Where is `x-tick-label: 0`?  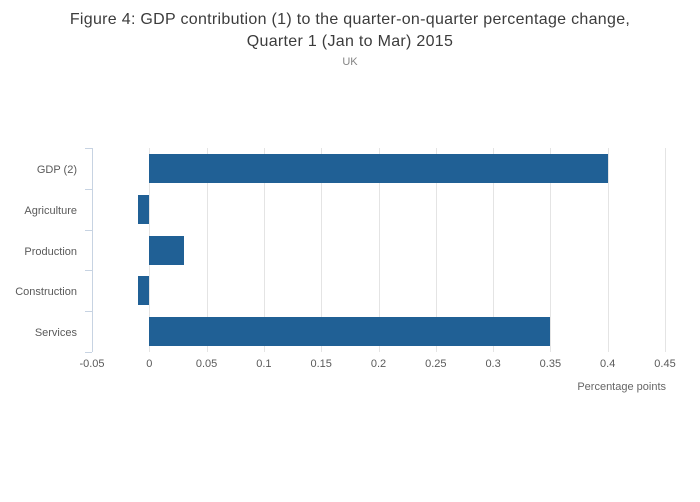 x-tick-label: 0 is located at coordinates (149, 364).